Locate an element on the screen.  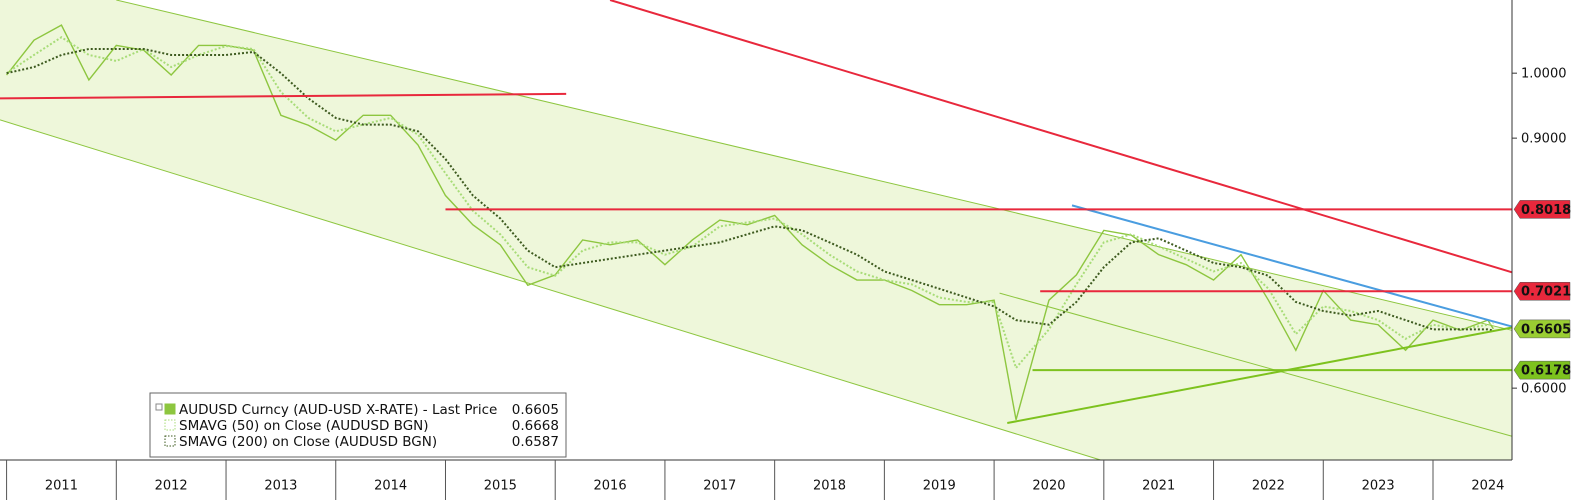
x-tick-label: 2024 is located at coordinates (1487, 486).